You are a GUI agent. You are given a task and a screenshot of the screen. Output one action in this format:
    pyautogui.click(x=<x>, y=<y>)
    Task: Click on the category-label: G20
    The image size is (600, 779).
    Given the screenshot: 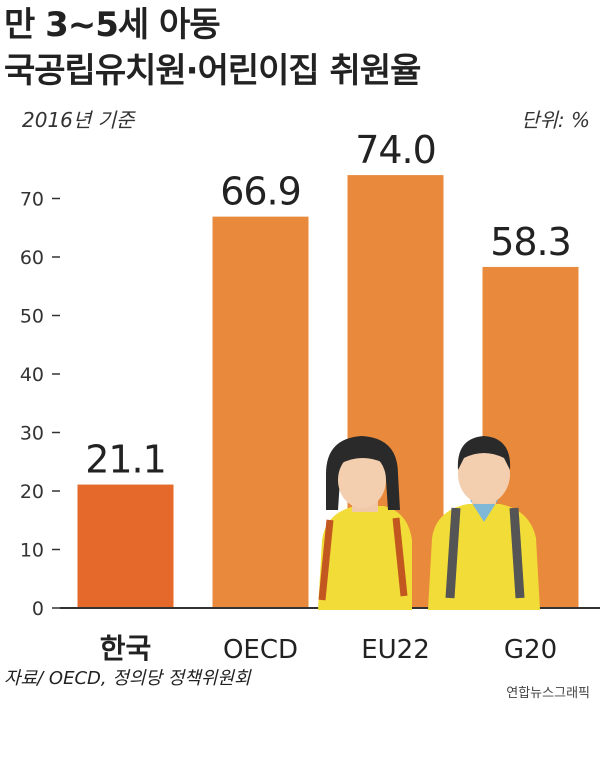 What is the action you would take?
    pyautogui.click(x=530, y=650)
    